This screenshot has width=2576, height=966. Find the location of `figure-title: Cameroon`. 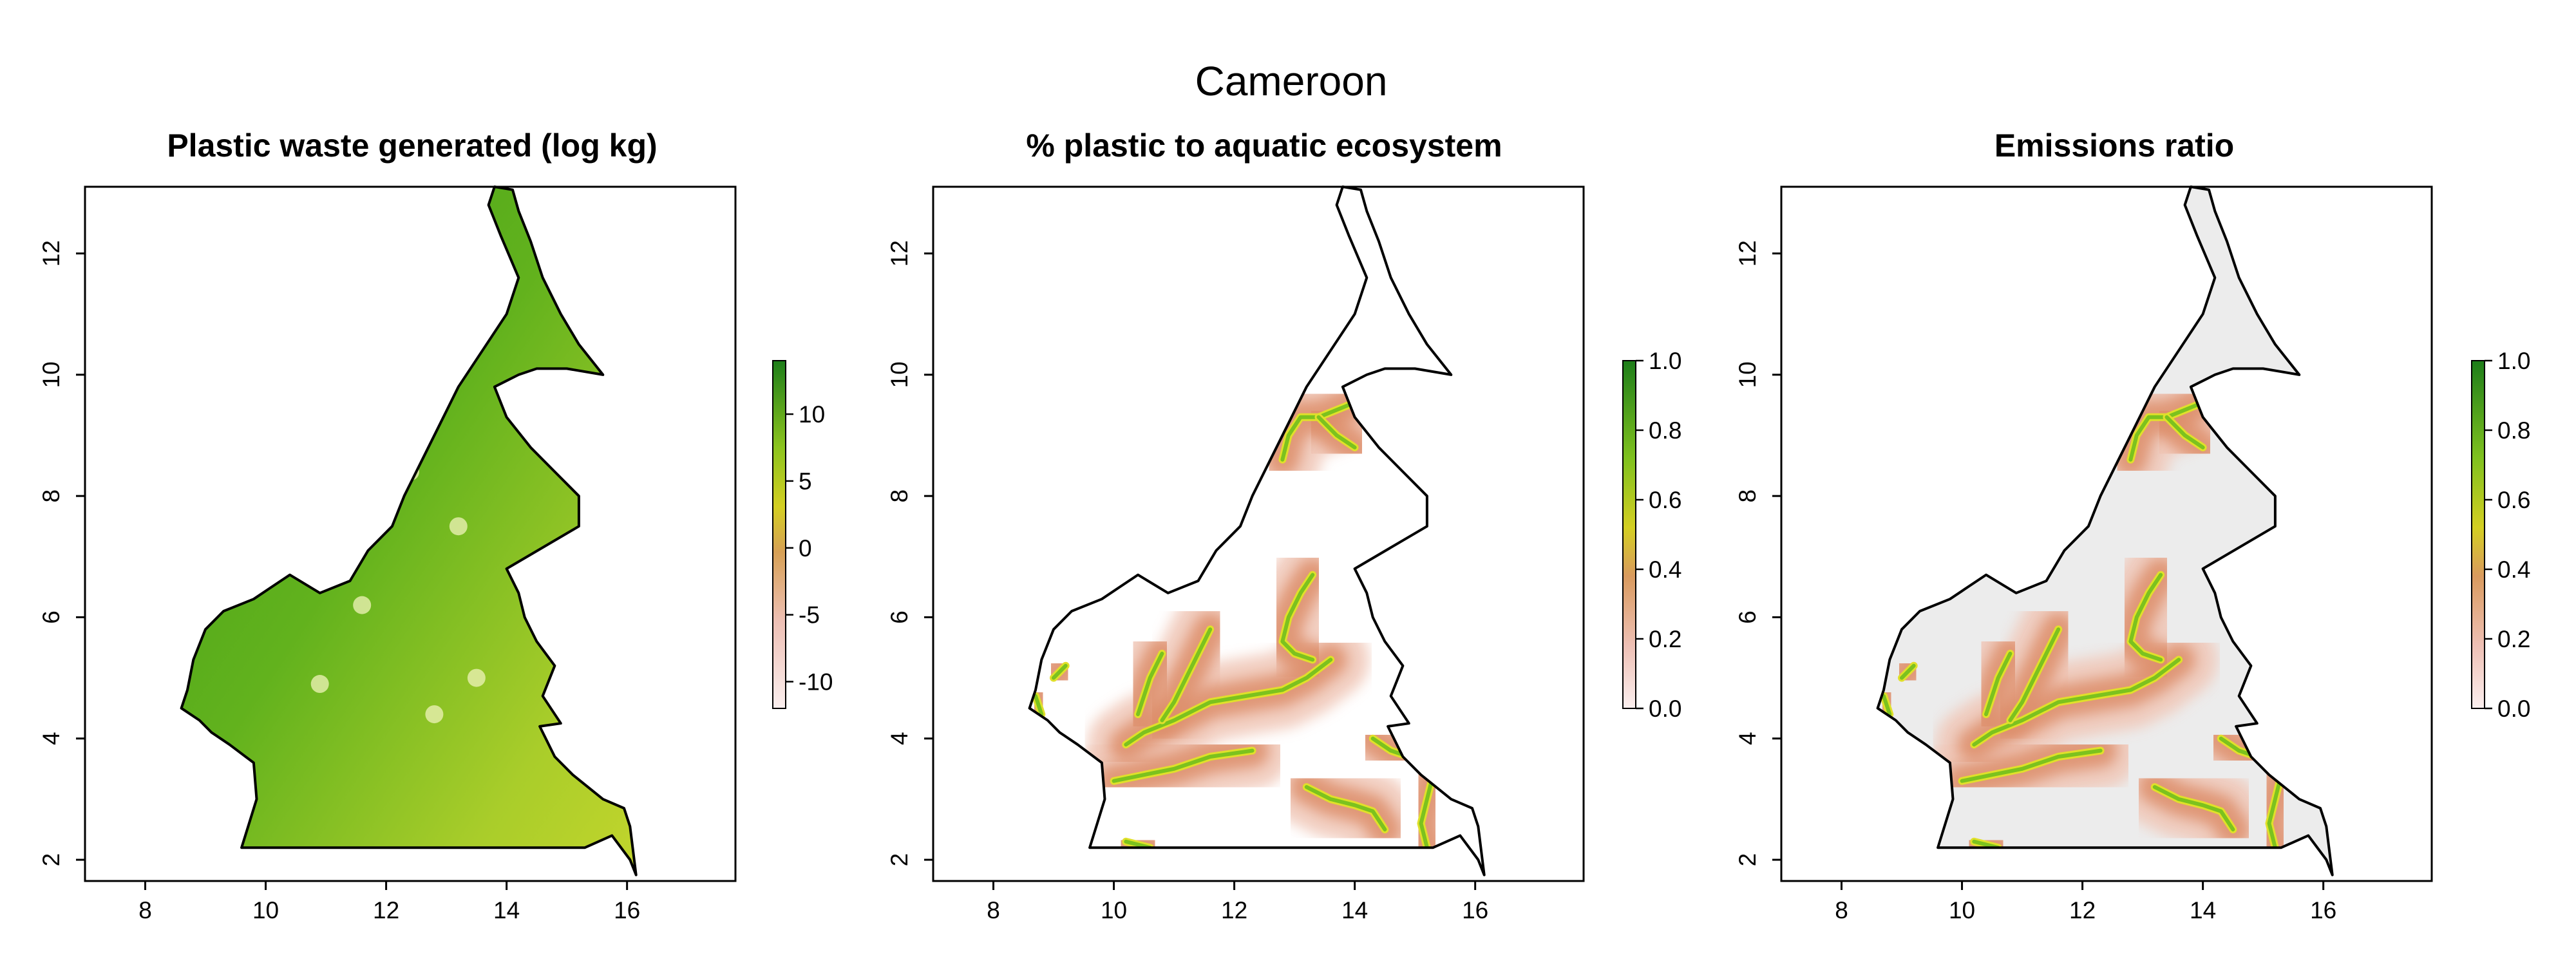

figure-title: Cameroon is located at coordinates (1291, 81).